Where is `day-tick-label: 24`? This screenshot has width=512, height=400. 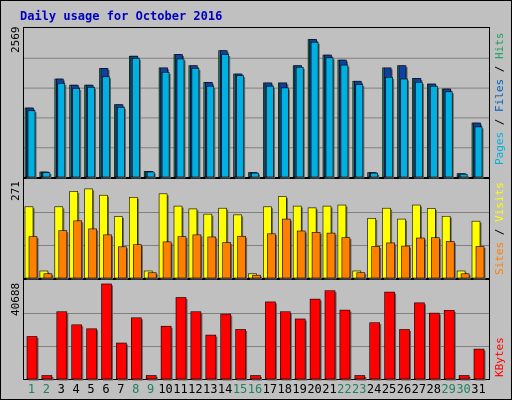
day-tick-label: 24 is located at coordinates (374, 389).